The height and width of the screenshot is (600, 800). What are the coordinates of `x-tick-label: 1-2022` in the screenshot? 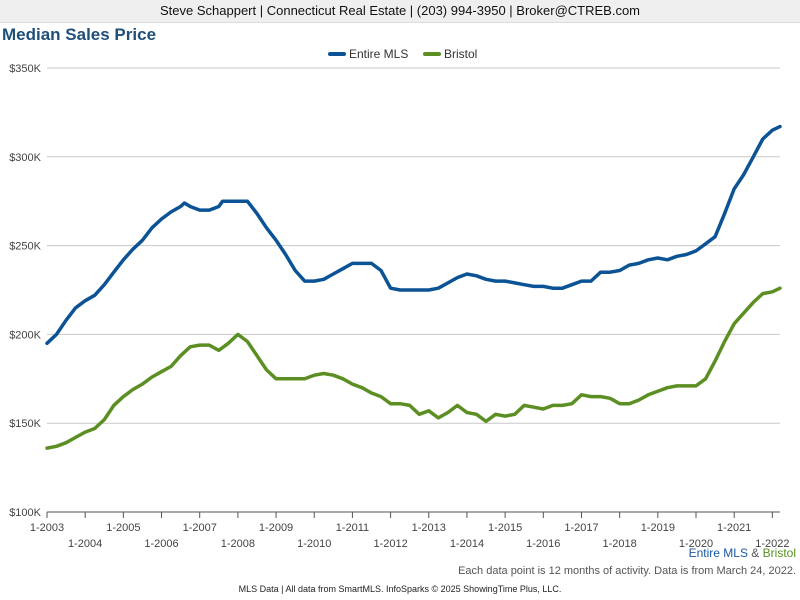 It's located at (772, 544).